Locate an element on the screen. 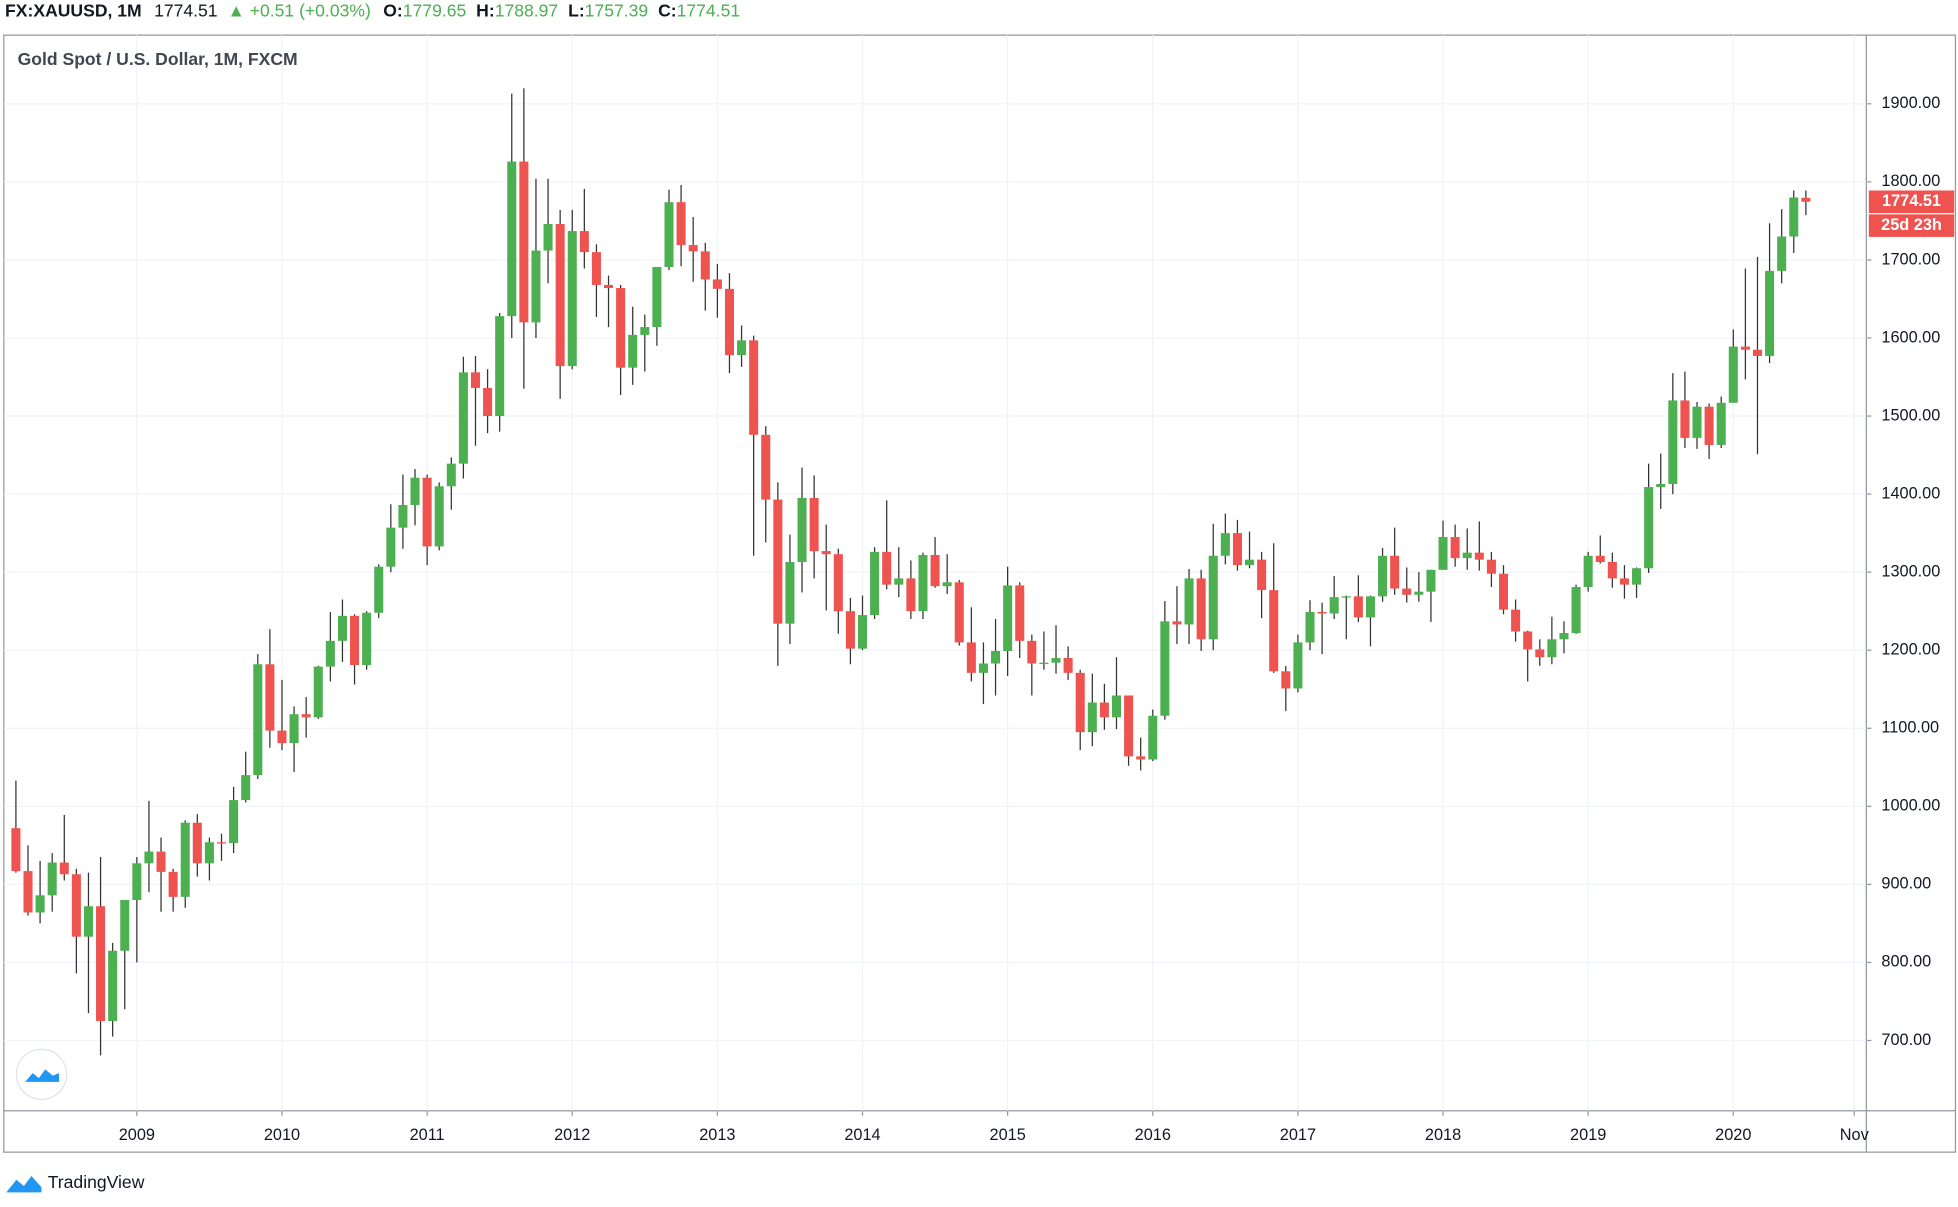 This screenshot has width=1958, height=1207. x-tick-label: 2019 is located at coordinates (1588, 1135).